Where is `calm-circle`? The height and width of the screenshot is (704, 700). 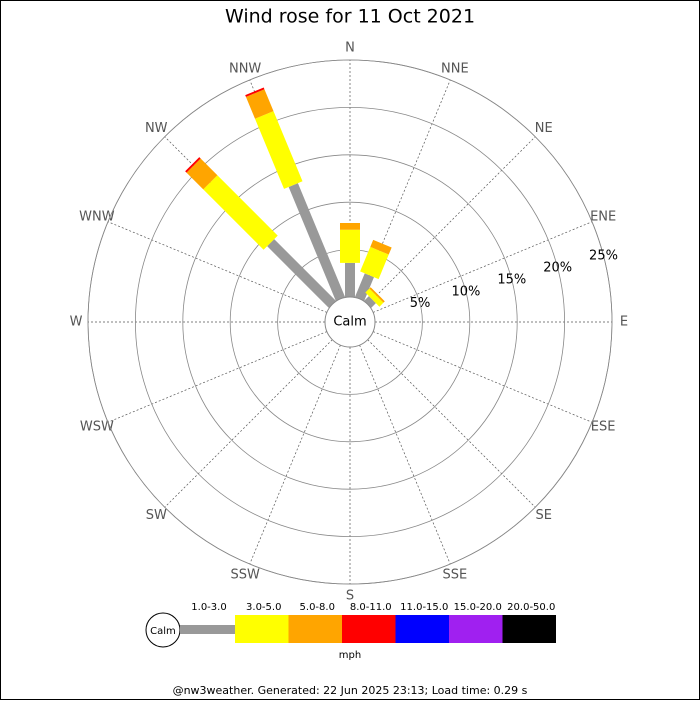
calm-circle is located at coordinates (350, 322).